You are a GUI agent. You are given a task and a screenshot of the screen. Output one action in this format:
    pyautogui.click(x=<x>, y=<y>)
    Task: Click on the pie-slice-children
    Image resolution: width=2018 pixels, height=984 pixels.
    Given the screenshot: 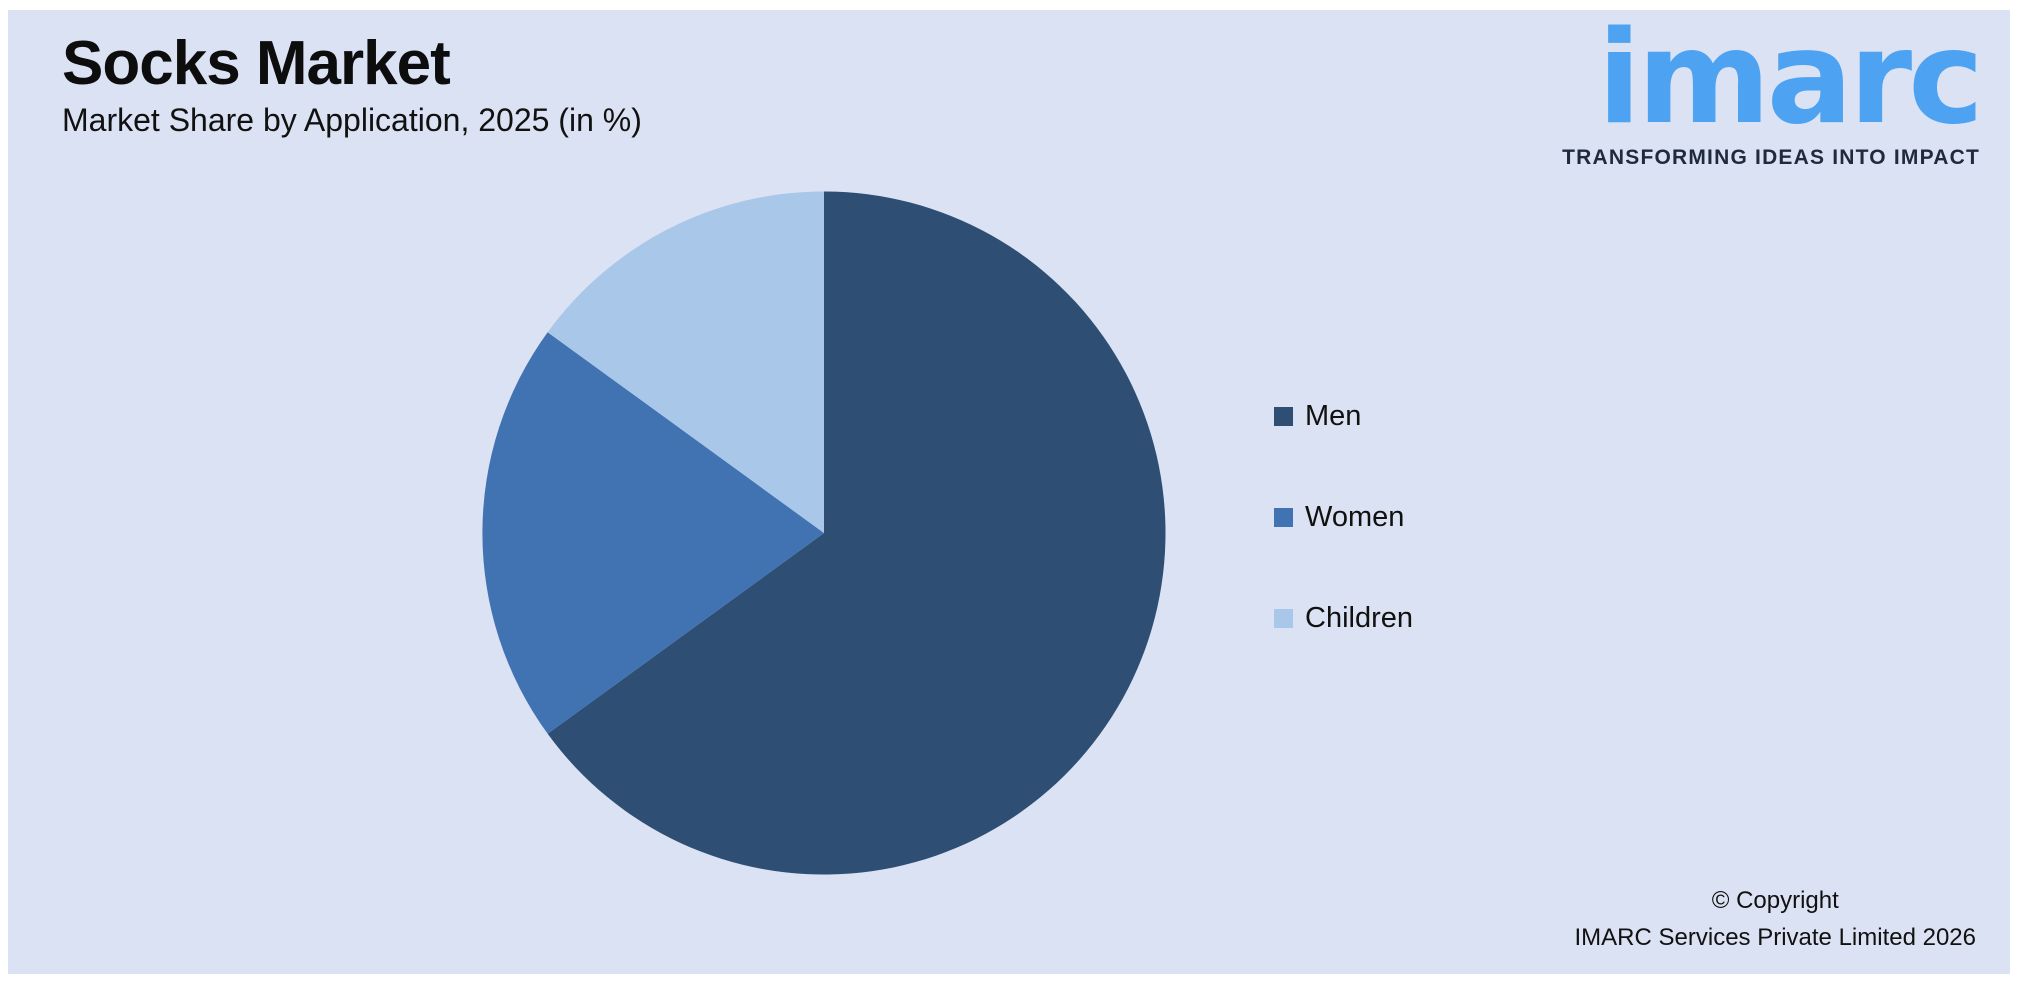 What is the action you would take?
    pyautogui.click(x=685, y=362)
    